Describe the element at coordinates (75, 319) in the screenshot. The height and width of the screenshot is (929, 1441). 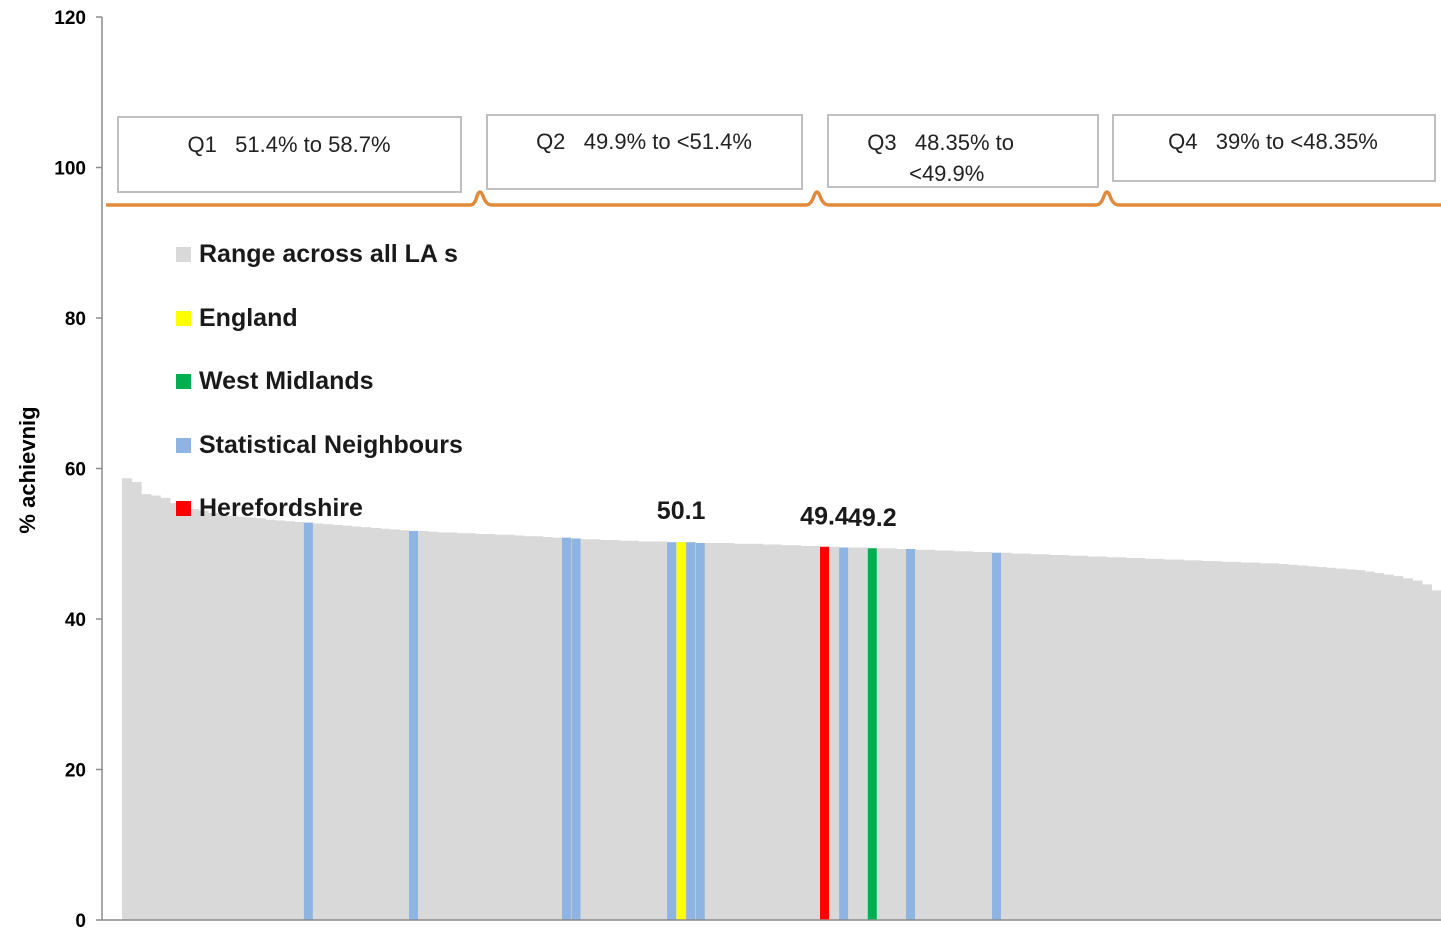
I see `y-tick-label: 80` at that location.